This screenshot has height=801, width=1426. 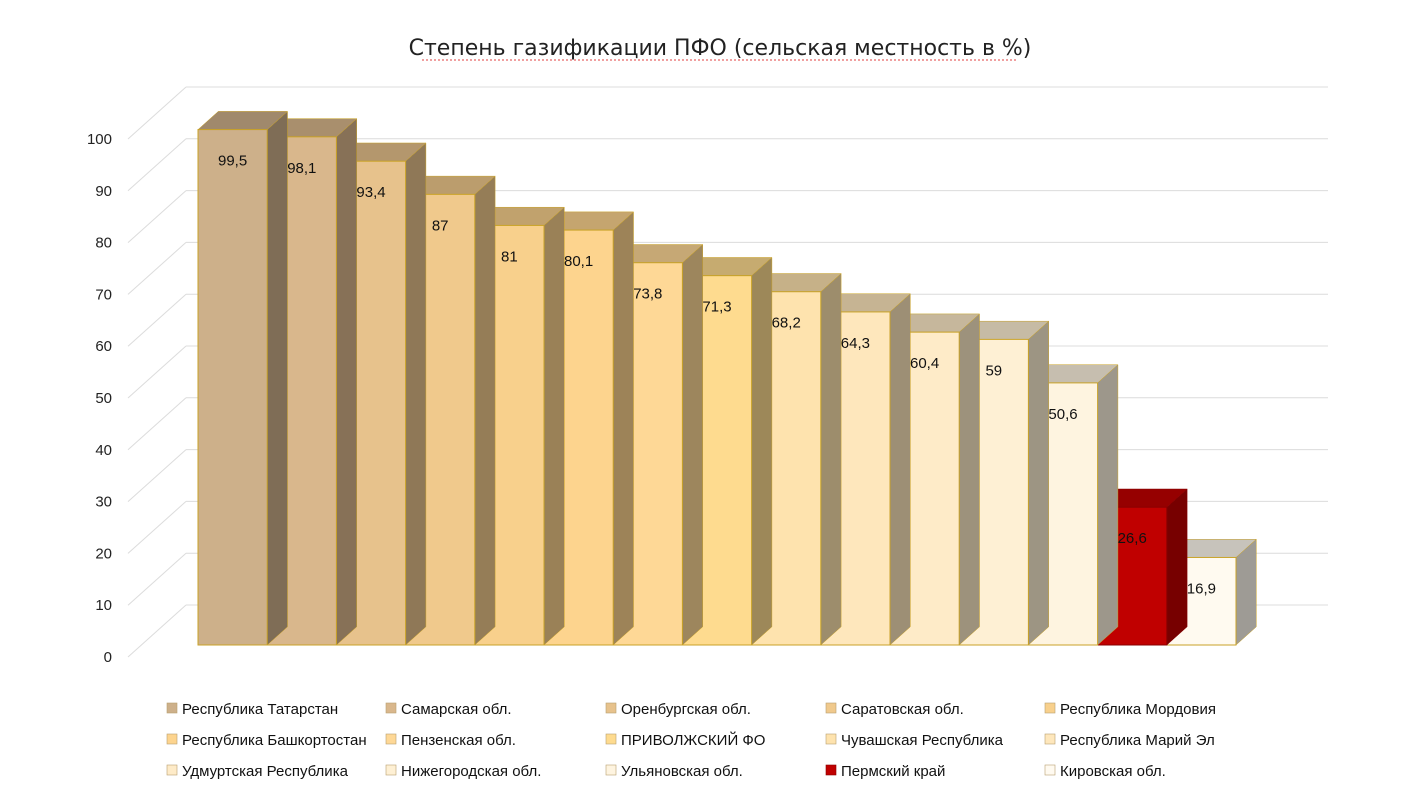 What do you see at coordinates (1138, 709) in the screenshot?
I see `legend-label: Республика Мордовия` at bounding box center [1138, 709].